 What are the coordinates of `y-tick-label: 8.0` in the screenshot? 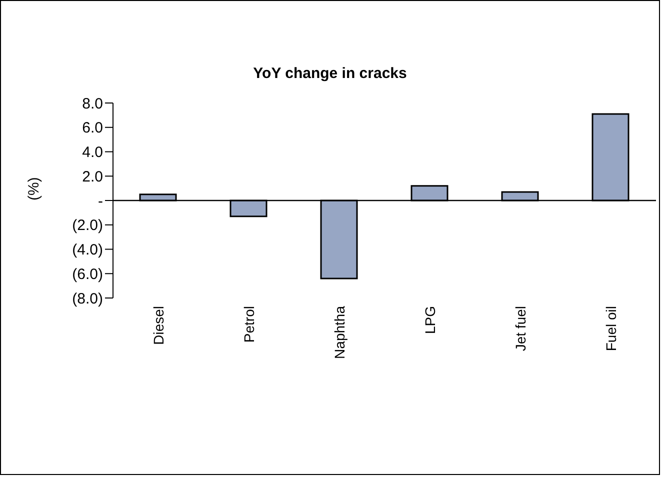 It's located at (92, 103).